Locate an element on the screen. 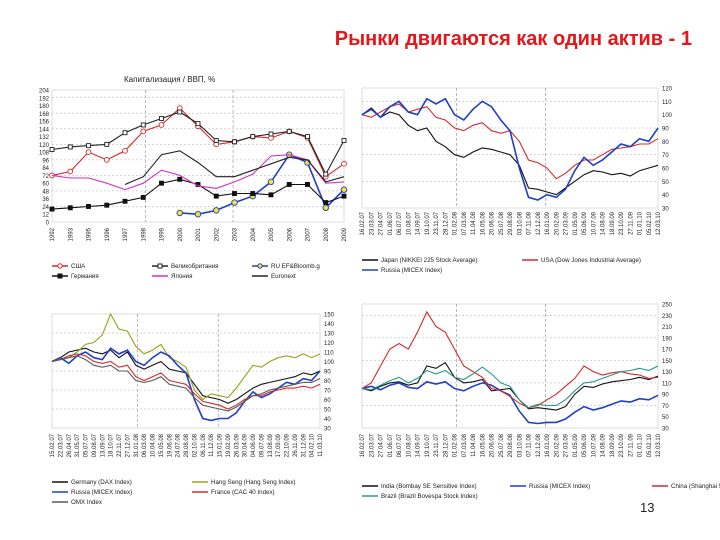 This screenshot has height=540, width=720. y-tick-label: 0 is located at coordinates (48, 224).